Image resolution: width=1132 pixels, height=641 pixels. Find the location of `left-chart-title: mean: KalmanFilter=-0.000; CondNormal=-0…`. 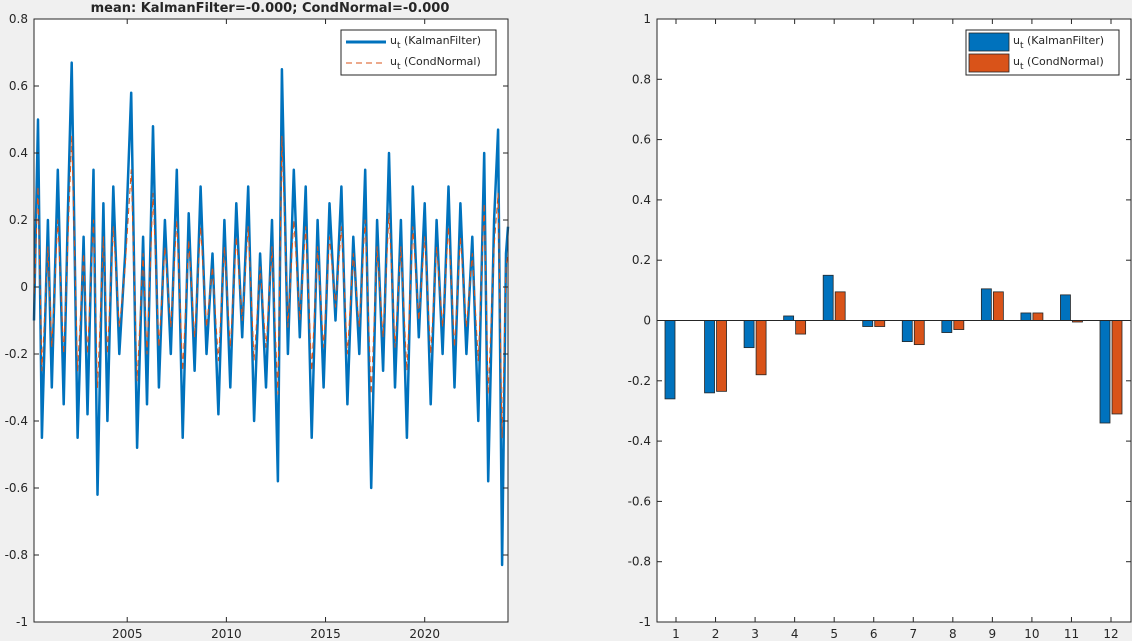

left-chart-title: mean: KalmanFilter=-0.000; CondNormal=-0… is located at coordinates (270, 8).